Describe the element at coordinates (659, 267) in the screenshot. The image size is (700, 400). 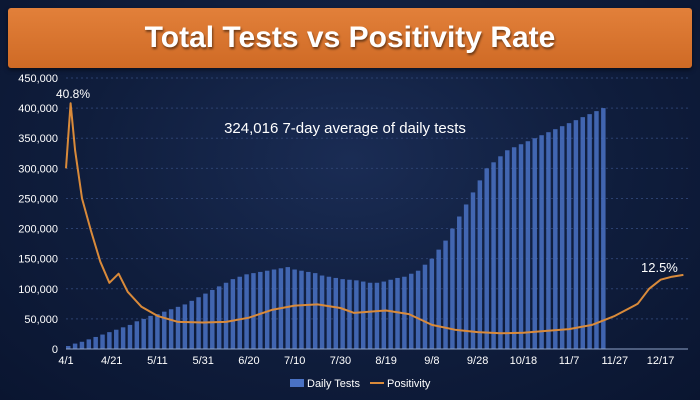
I see `end-value-label: 12.5%` at that location.